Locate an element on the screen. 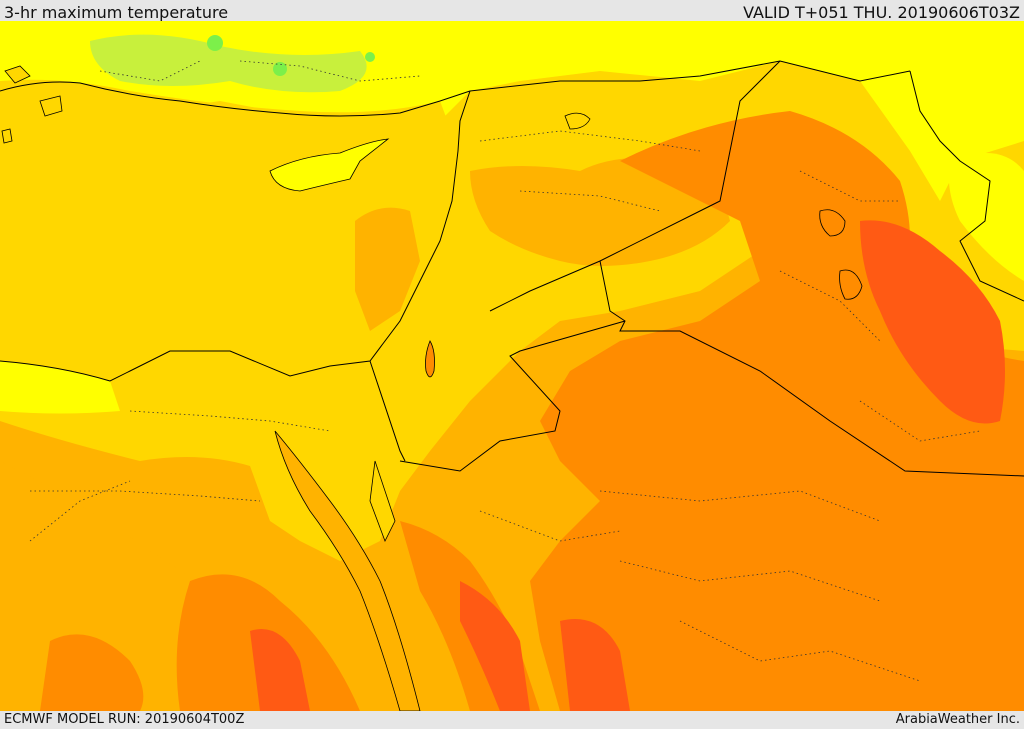  border-syria-iraq is located at coordinates (635, 186).